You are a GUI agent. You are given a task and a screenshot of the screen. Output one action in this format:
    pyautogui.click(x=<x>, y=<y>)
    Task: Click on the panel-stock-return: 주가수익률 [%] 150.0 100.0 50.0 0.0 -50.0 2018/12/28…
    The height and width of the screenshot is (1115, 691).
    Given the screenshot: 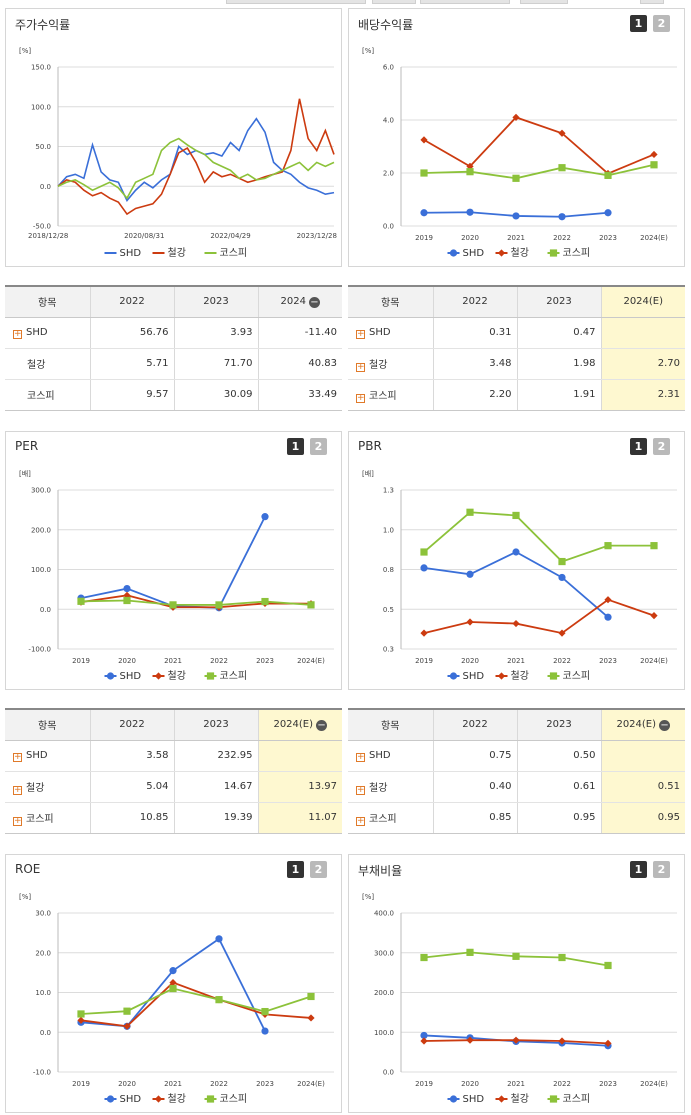 What is the action you would take?
    pyautogui.click(x=173, y=137)
    